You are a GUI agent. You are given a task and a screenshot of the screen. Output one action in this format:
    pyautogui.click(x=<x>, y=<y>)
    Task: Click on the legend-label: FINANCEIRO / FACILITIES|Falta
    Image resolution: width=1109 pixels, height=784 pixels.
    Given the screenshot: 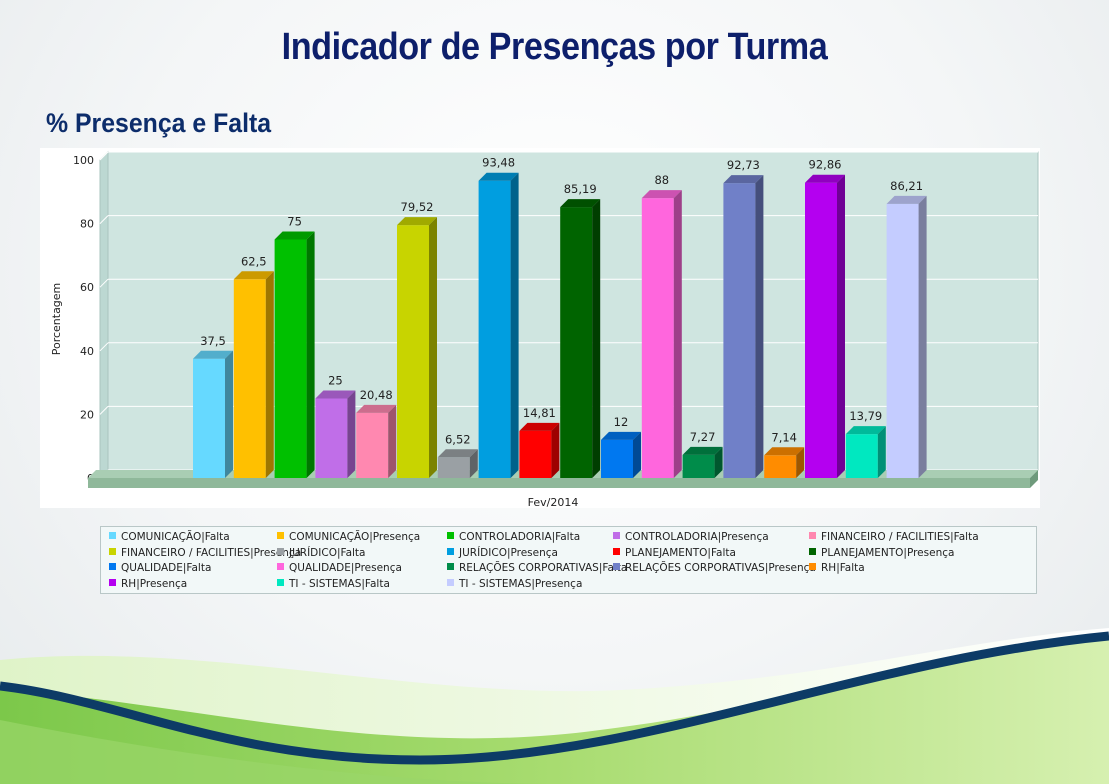 What is the action you would take?
    pyautogui.click(x=900, y=537)
    